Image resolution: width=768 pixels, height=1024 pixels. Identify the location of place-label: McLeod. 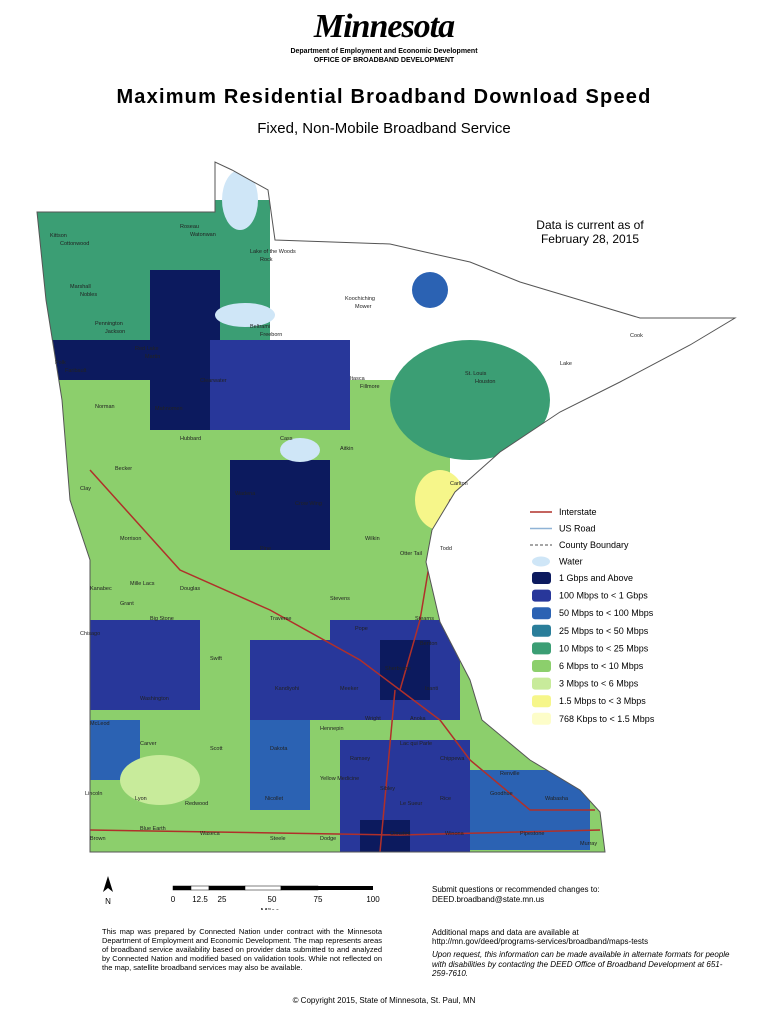
(100, 724).